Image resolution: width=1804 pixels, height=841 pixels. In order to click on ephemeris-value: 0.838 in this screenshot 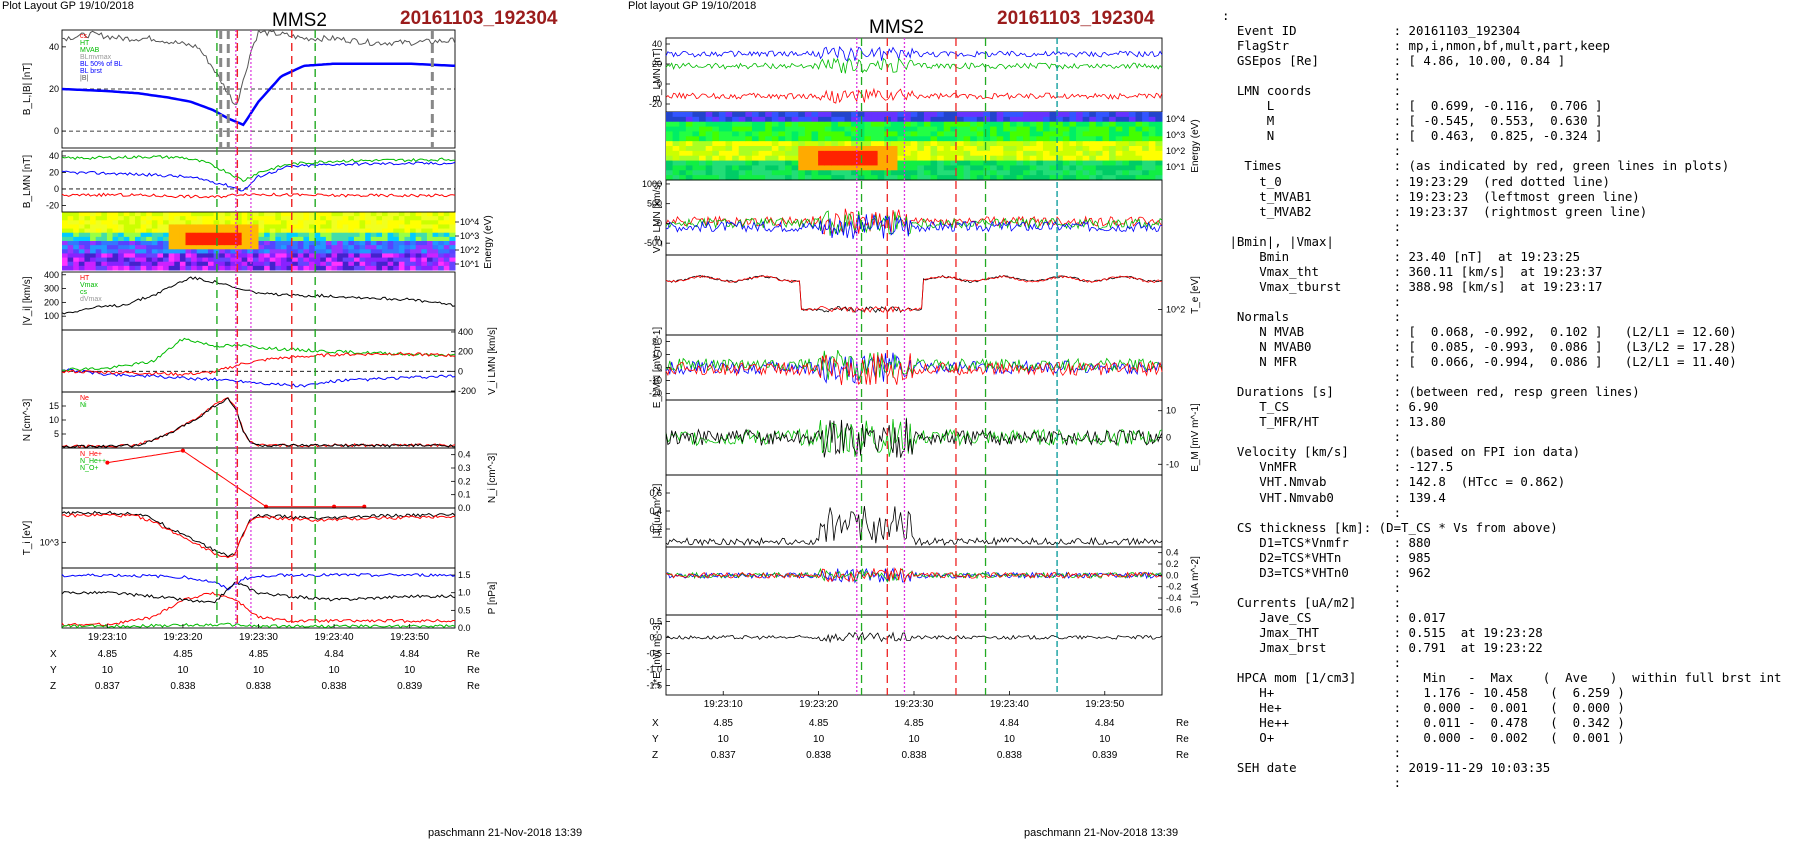, I will do `click(1009, 755)`.